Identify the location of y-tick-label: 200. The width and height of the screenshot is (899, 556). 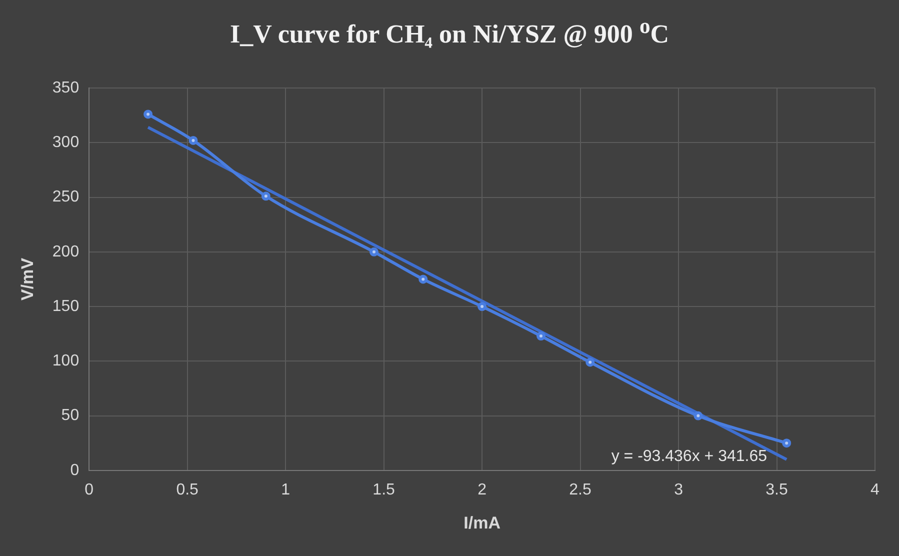
(66, 251).